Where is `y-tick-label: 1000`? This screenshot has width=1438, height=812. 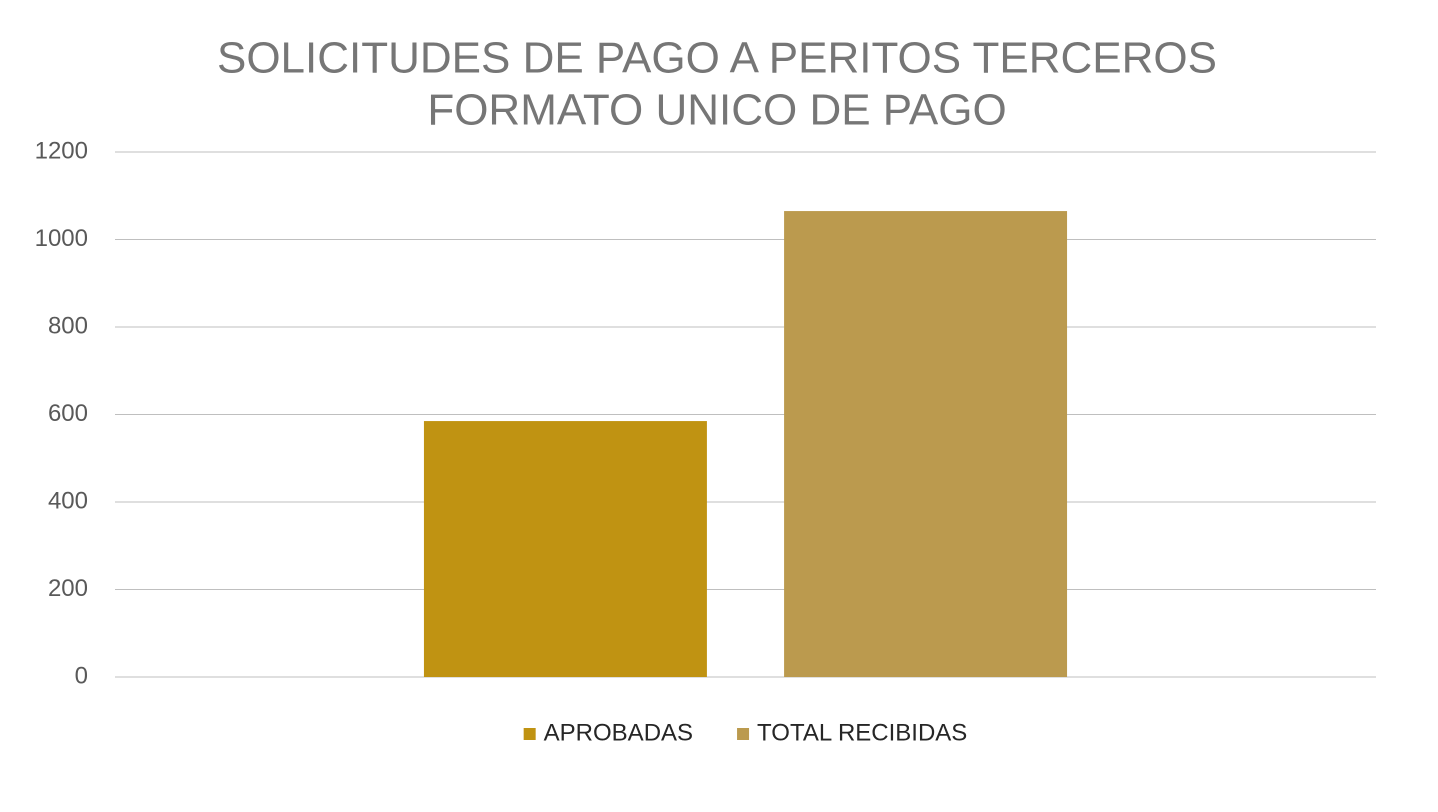
y-tick-label: 1000 is located at coordinates (61, 238).